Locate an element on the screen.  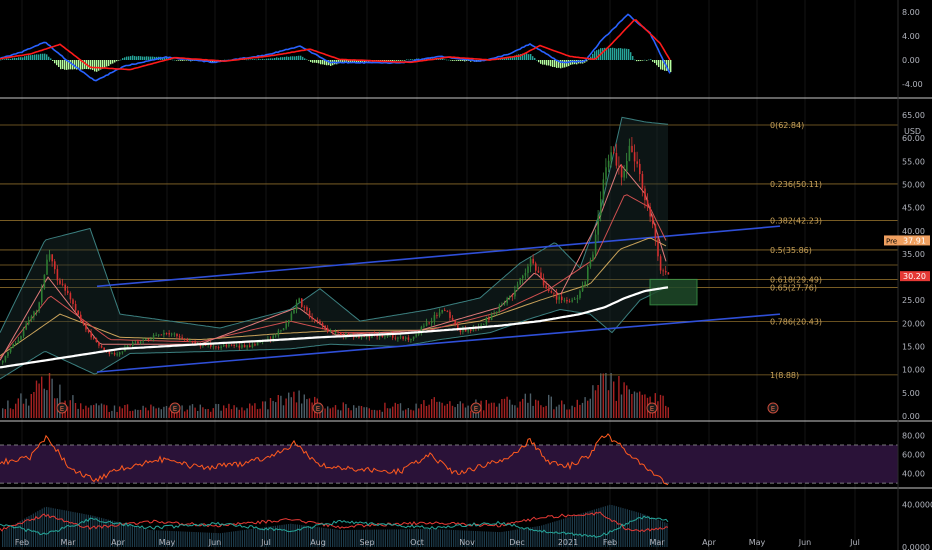
macd-panel is located at coordinates (336, 47).